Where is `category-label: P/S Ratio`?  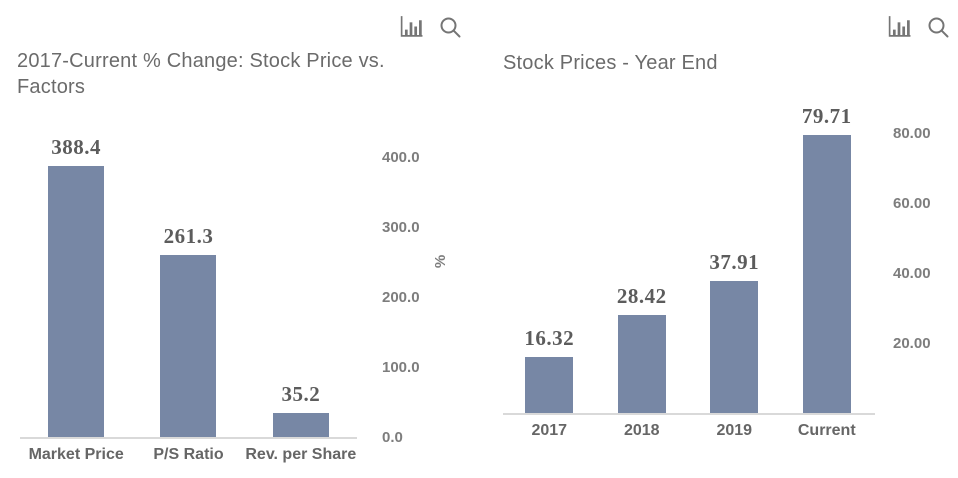 category-label: P/S Ratio is located at coordinates (188, 454).